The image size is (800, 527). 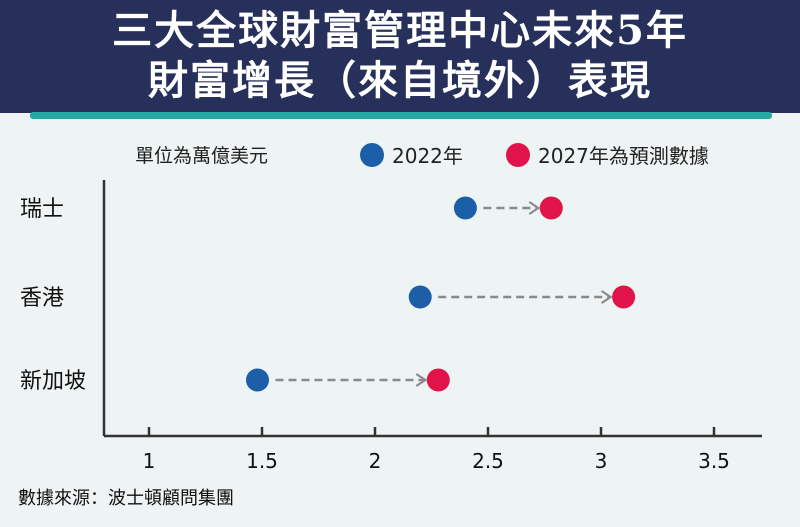 I want to click on source-note: 數據來源：波士頓顧問集團, so click(x=126, y=498).